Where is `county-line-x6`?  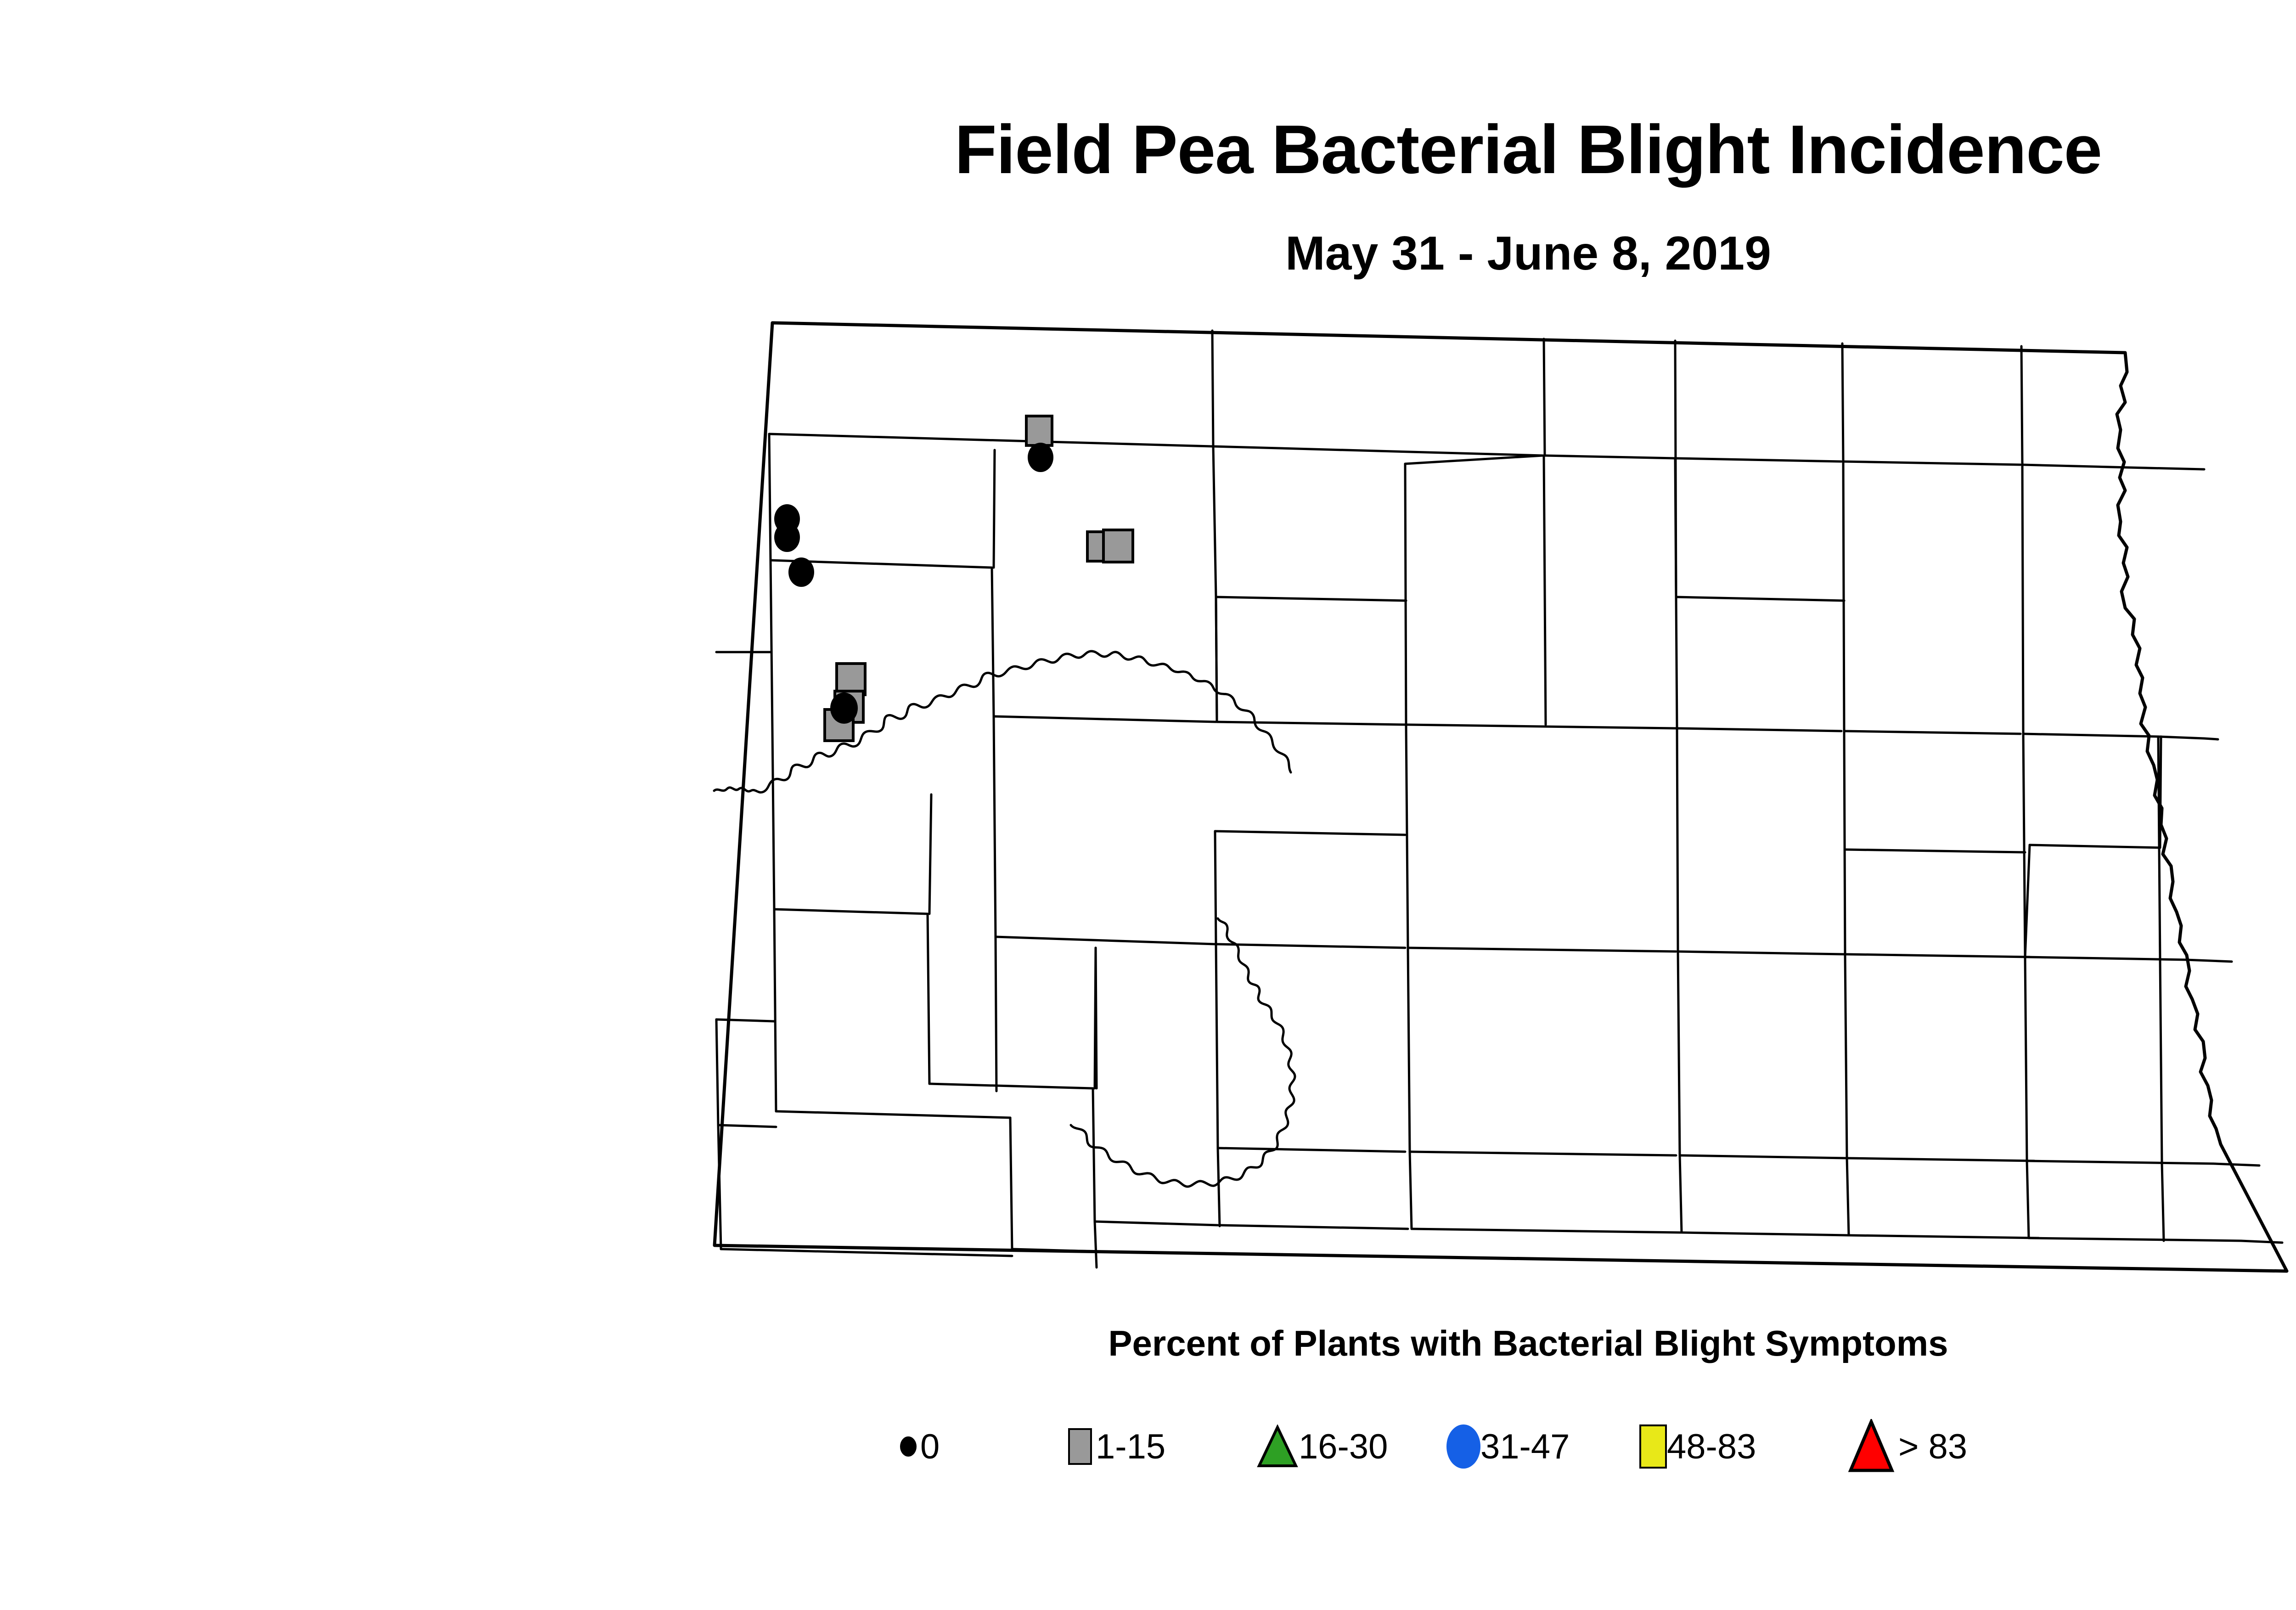 county-line-x6 is located at coordinates (1096, 1018).